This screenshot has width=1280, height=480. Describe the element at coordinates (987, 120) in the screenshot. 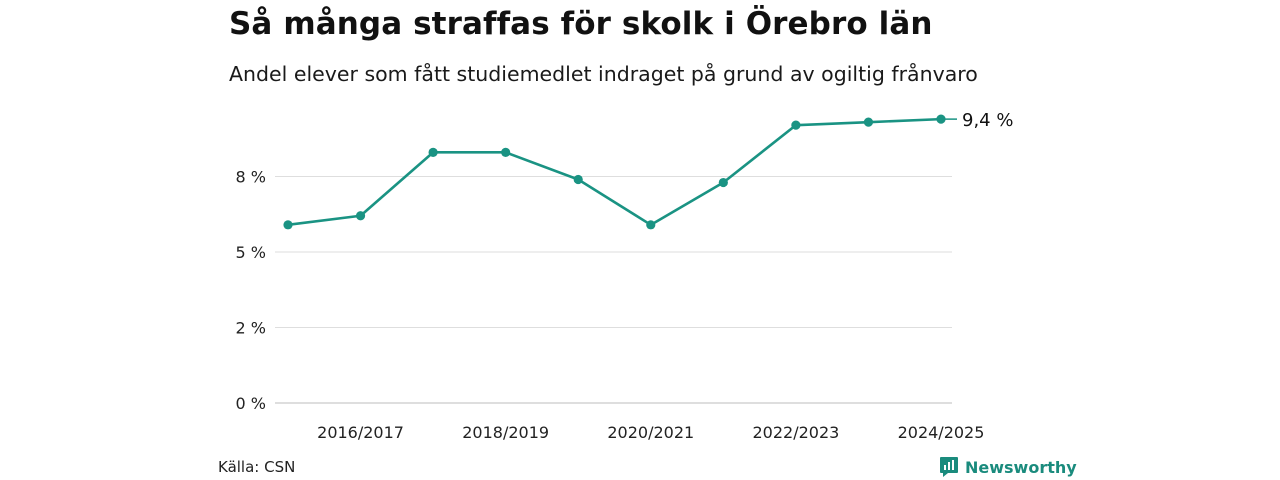

I see `end-value-label: 9,4 %` at that location.